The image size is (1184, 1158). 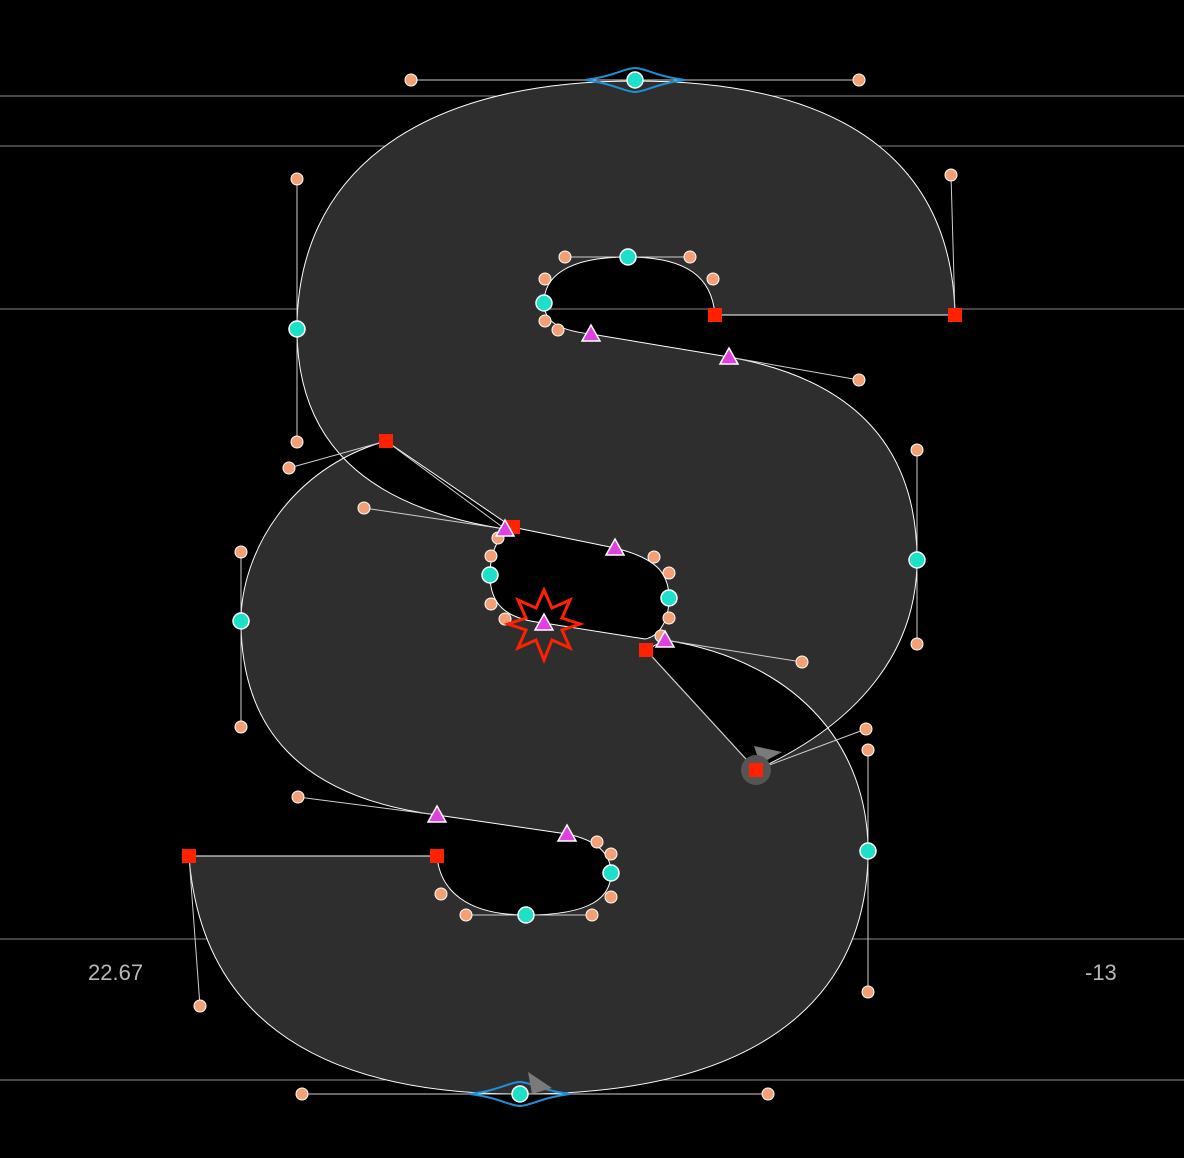 What do you see at coordinates (655, 920) in the screenshot?
I see `direction-arrow-icons` at bounding box center [655, 920].